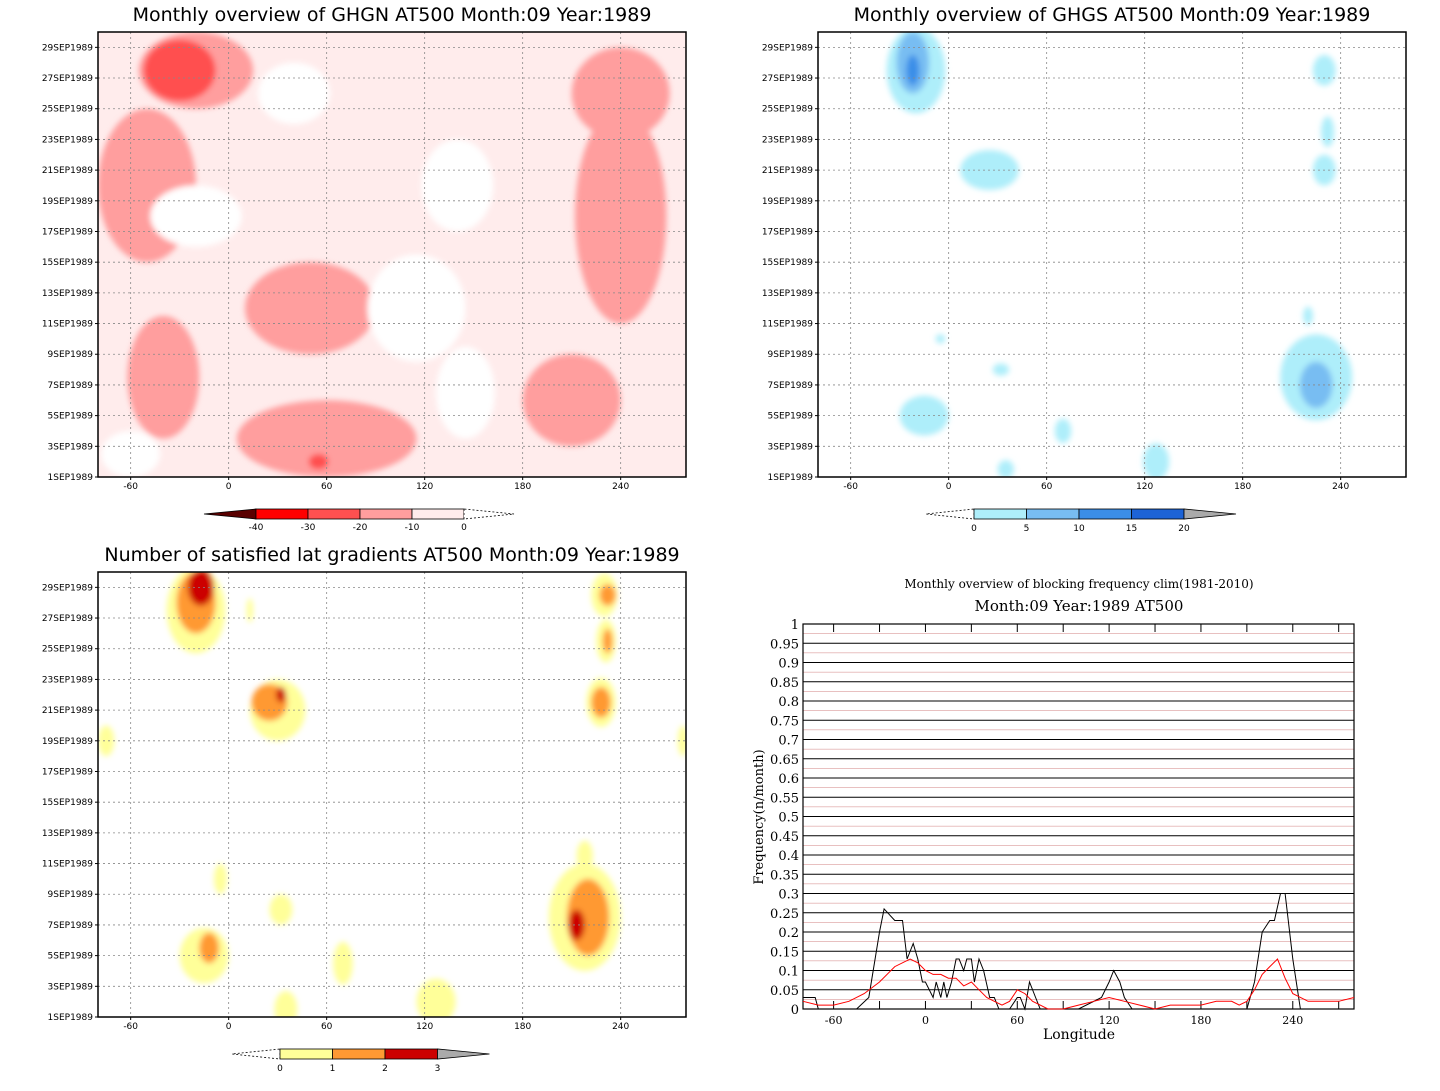 Image resolution: width=1440 pixels, height=1091 pixels. What do you see at coordinates (67, 171) in the screenshot?
I see `ghgn-ytick-label-10: 21SEP1989` at bounding box center [67, 171].